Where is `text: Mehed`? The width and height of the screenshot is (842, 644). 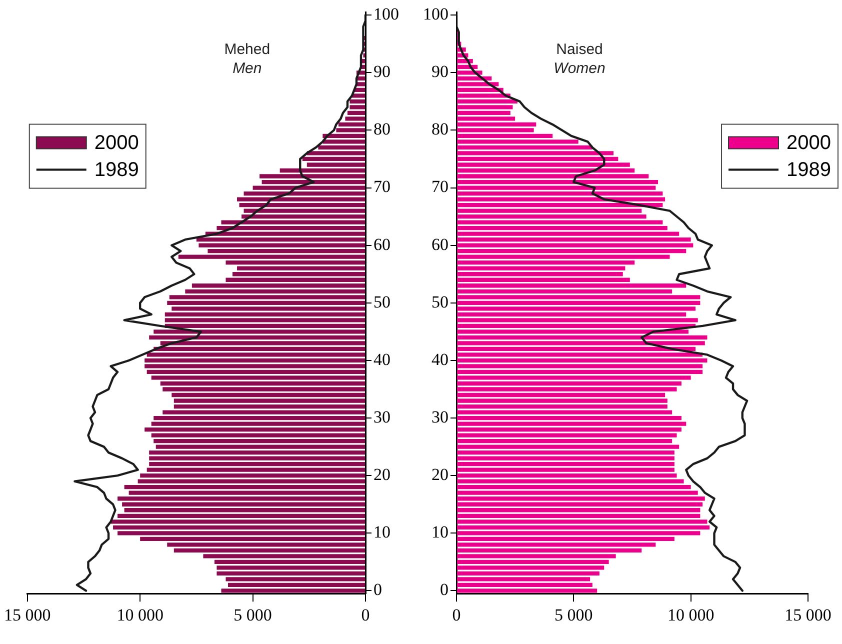 text: Mehed is located at coordinates (247, 49).